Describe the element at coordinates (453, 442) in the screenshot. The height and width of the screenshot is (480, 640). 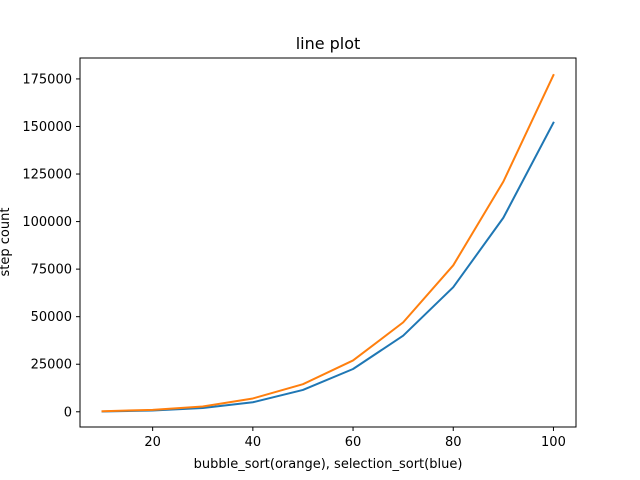
I see `x-tick-label: 80` at that location.